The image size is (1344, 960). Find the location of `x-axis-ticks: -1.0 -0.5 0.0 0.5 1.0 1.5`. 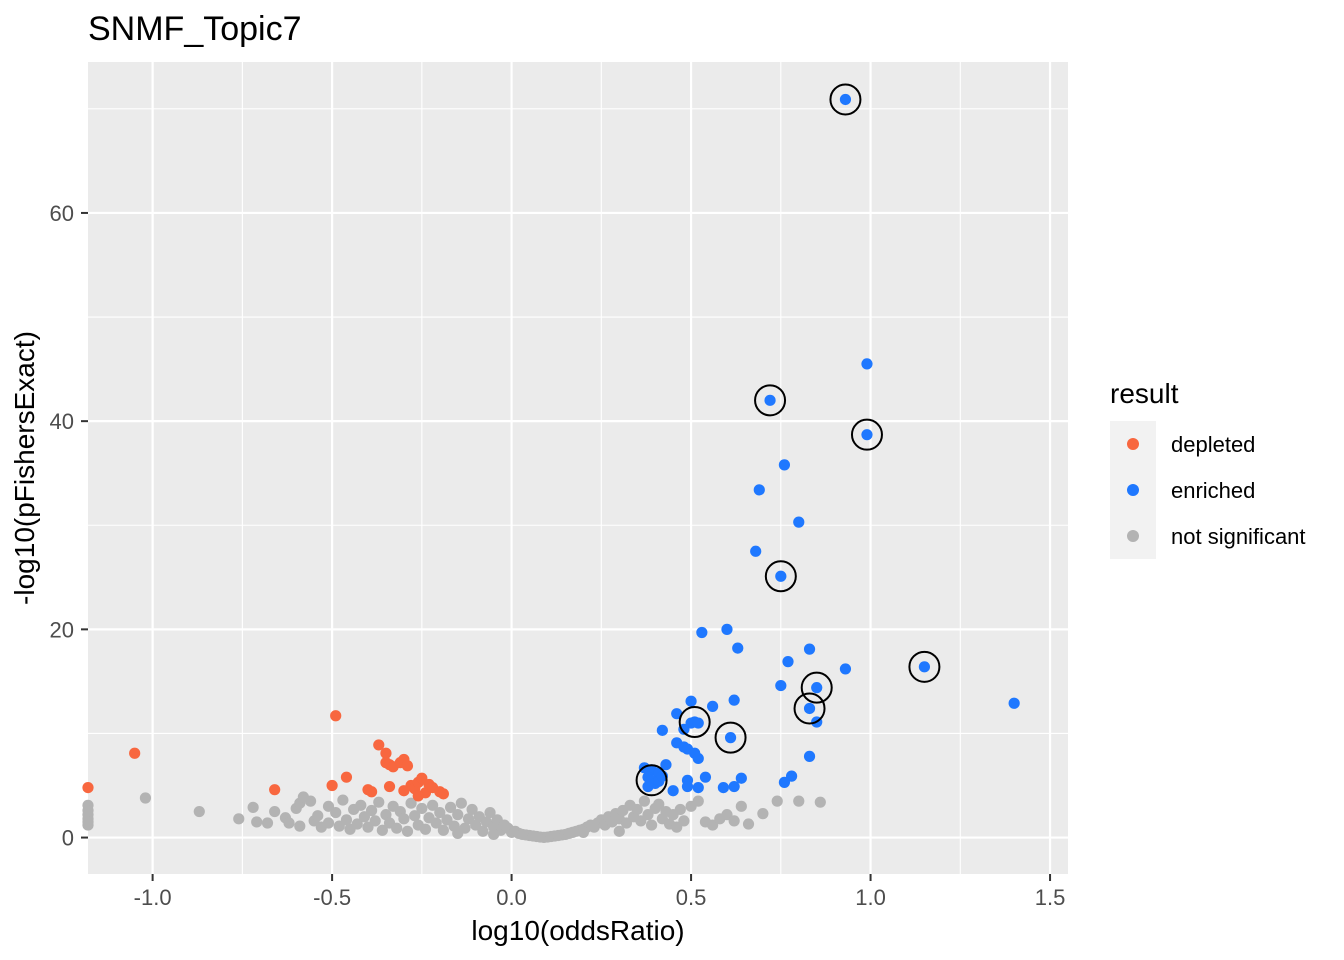

x-axis-ticks: -1.0 -0.5 0.0 0.5 1.0 1.5 is located at coordinates (599, 892).